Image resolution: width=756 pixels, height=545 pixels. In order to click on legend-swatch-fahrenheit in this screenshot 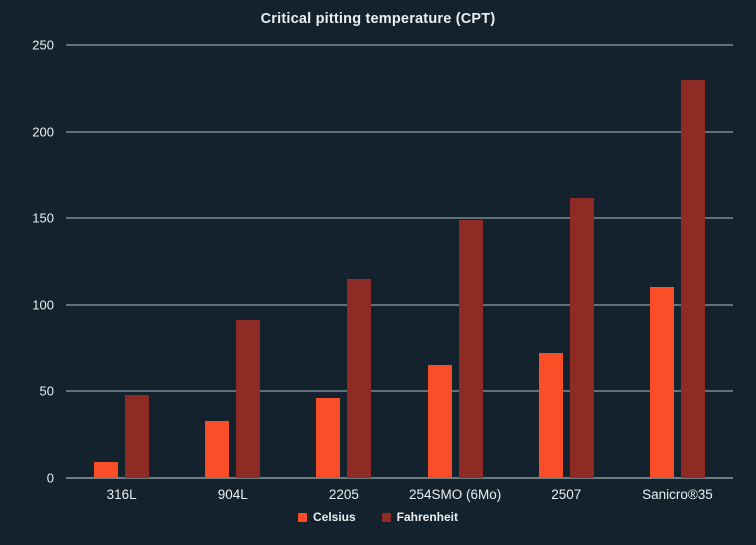, I will do `click(386, 517)`.